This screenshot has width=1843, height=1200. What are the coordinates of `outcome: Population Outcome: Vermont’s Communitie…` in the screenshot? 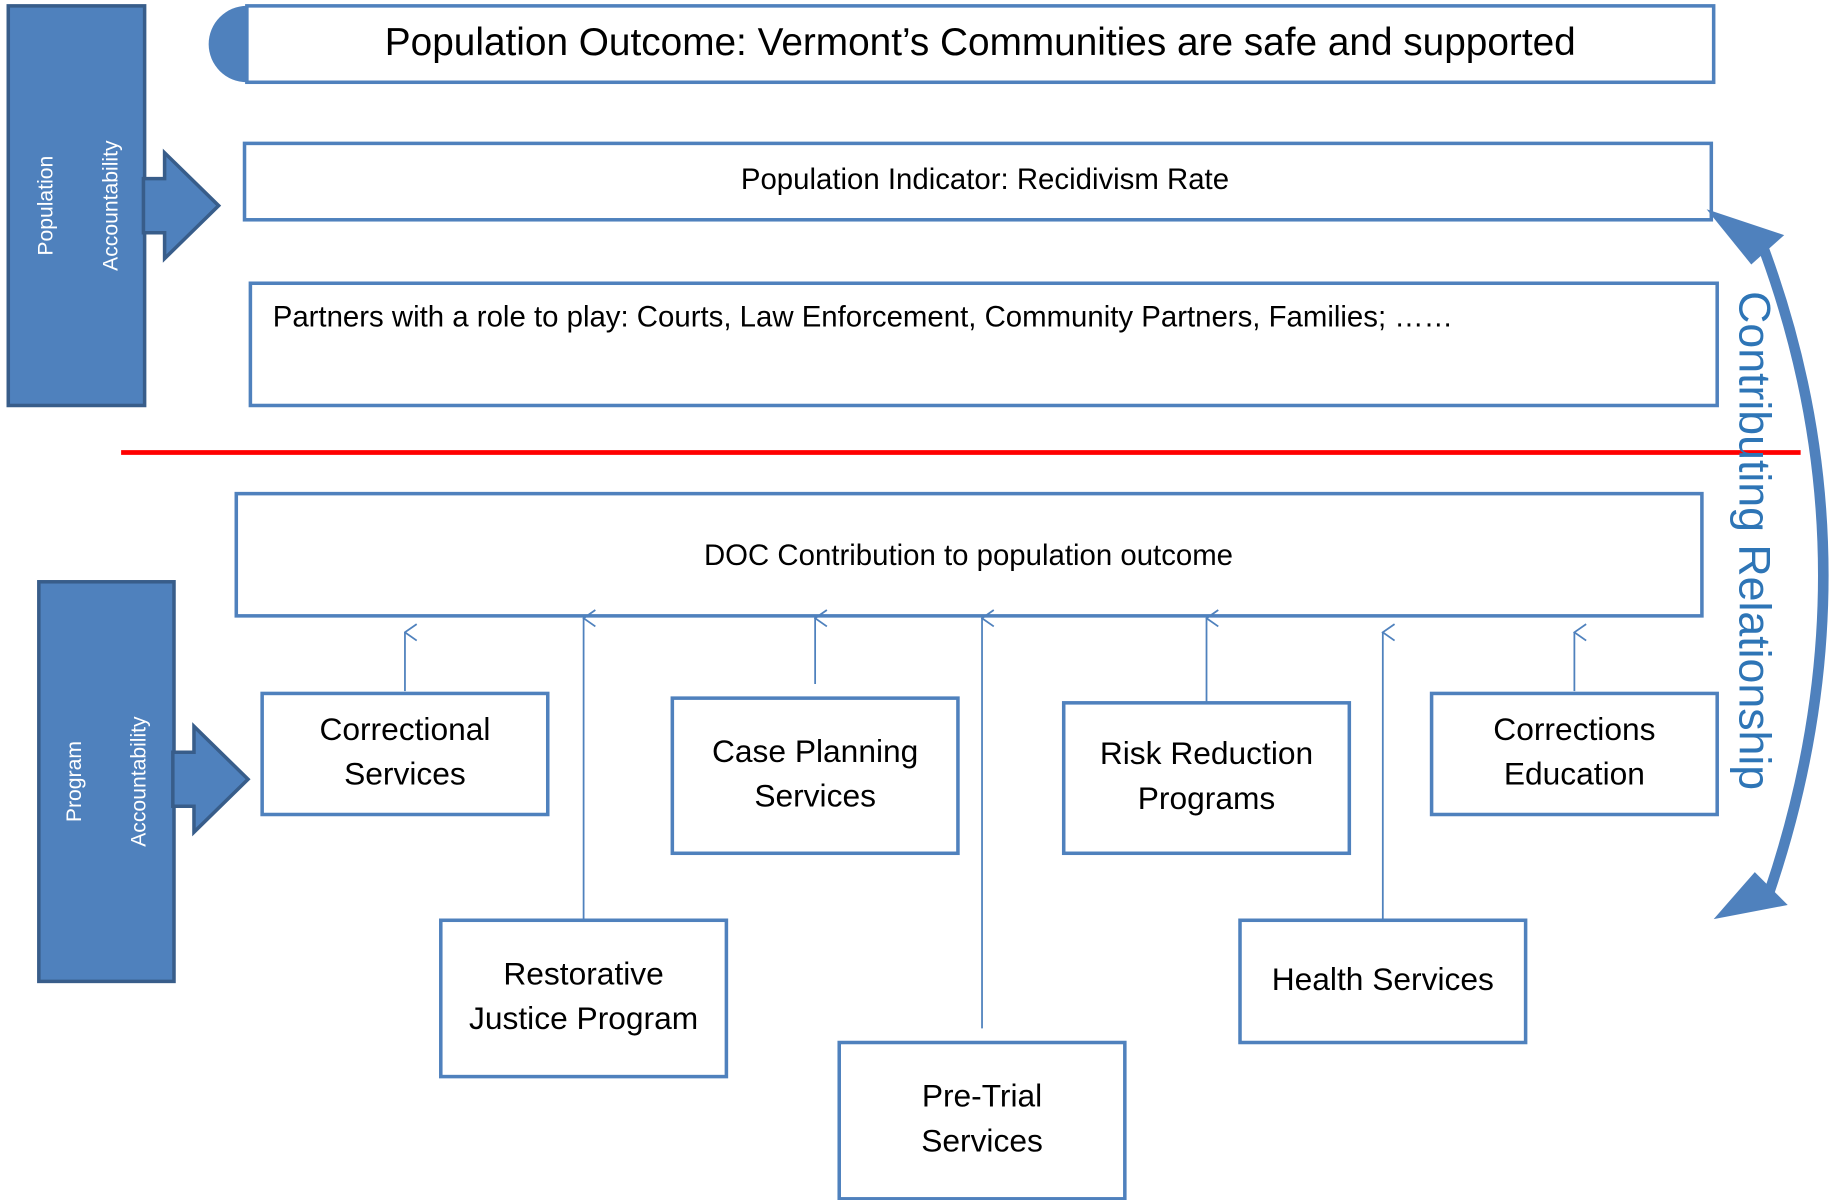 It's located at (980, 42).